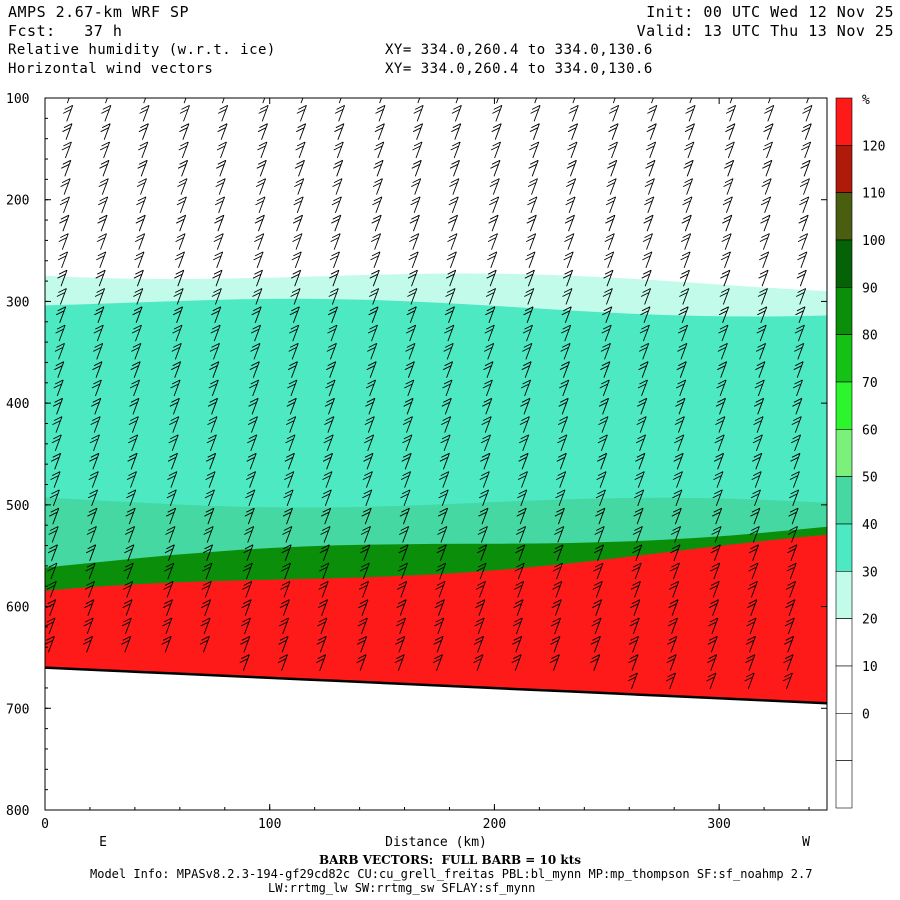 This screenshot has height=900, width=900. I want to click on y-tick-label: 300, so click(17, 302).